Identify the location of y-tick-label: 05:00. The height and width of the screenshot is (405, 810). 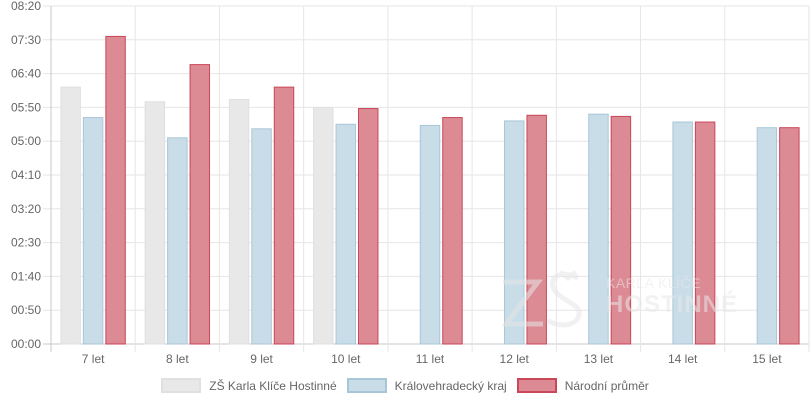
(26, 141).